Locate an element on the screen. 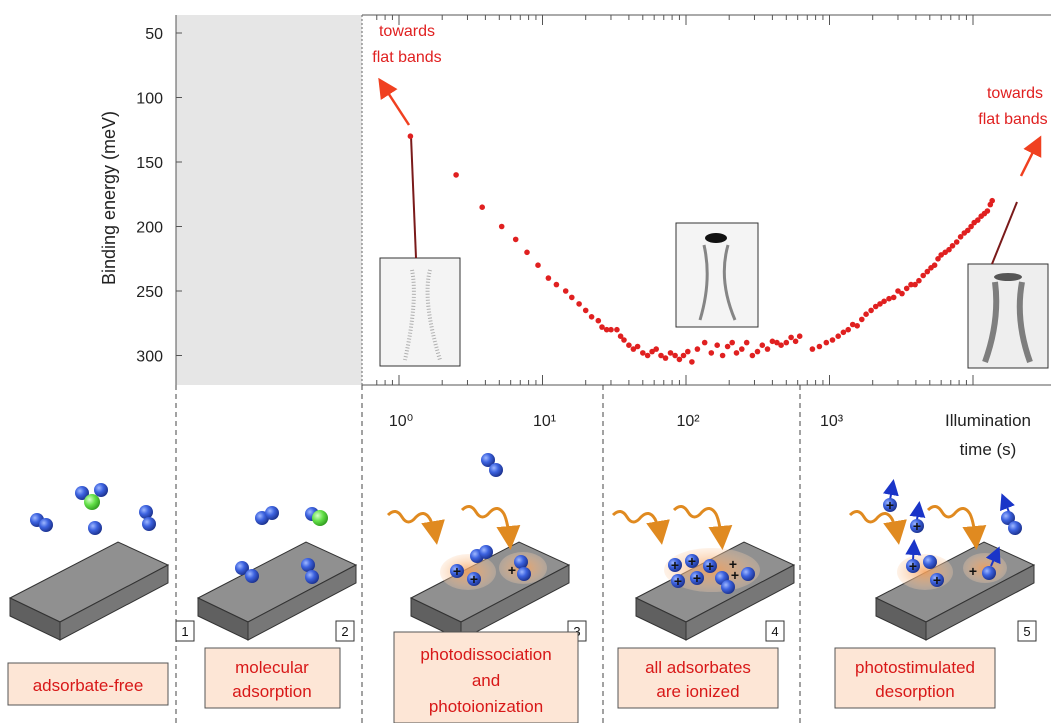 The image size is (1051, 723). y-axis-label: Binding energy (meV) is located at coordinates (109, 198).